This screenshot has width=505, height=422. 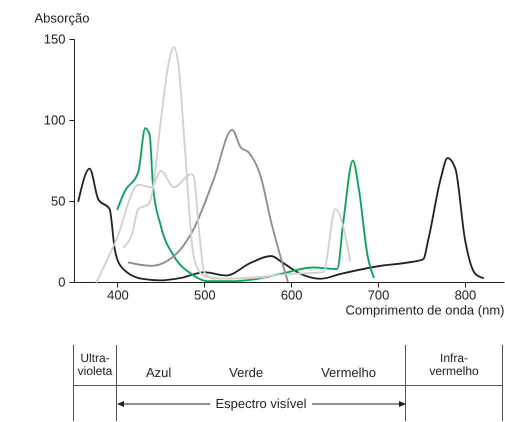 What do you see at coordinates (425, 310) in the screenshot?
I see `x-axis-title: Comprimento de onda (nm)` at bounding box center [425, 310].